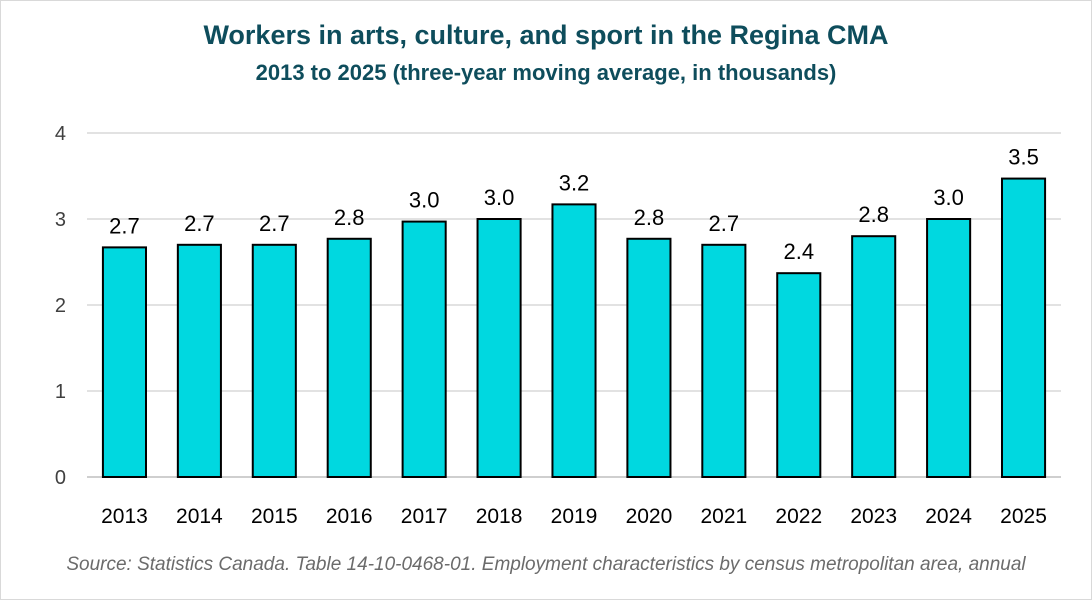 The height and width of the screenshot is (600, 1092). I want to click on x-tick-label: 2024, so click(948, 516).